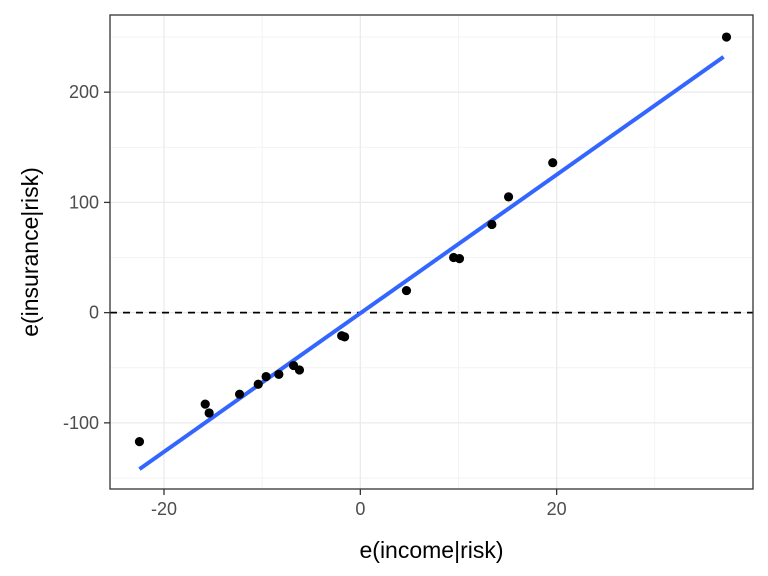  Describe the element at coordinates (30, 252) in the screenshot. I see `y-axis-title: e(insurance|risk)` at that location.